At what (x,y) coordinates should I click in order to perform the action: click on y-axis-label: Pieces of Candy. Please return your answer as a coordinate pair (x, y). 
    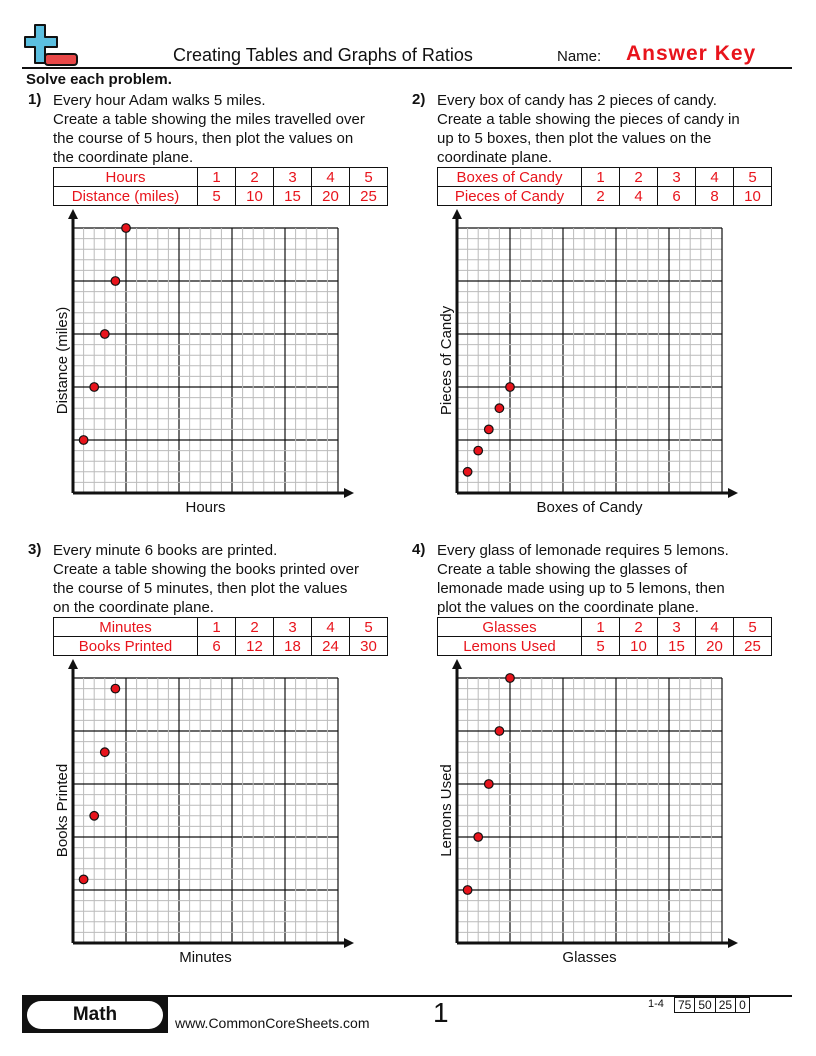
    Looking at the image, I should click on (446, 360).